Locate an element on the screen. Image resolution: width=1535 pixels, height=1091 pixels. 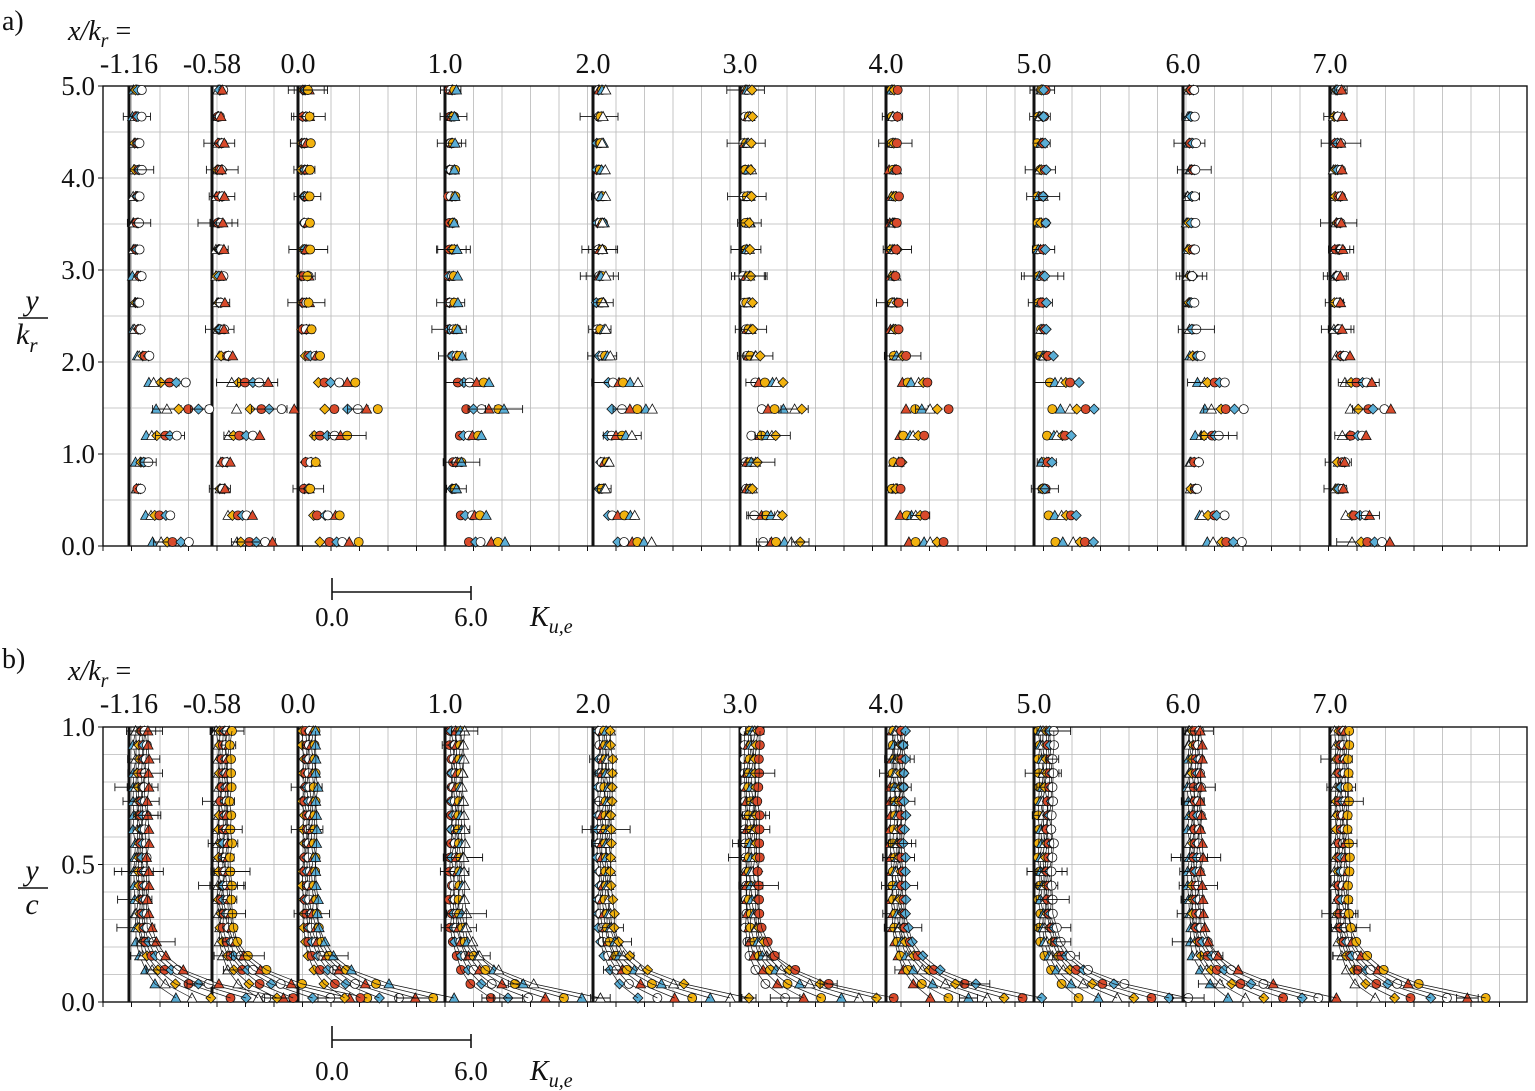
y-axis-label-numerator: y is located at coordinates (30, 300).